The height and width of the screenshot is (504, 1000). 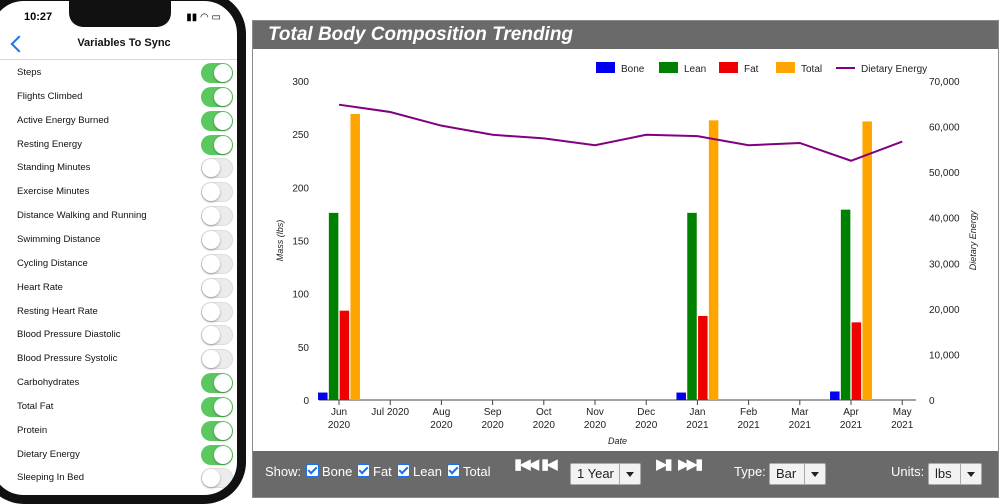 I want to click on variable-label: Blood Pressure Systolic, so click(x=67, y=359).